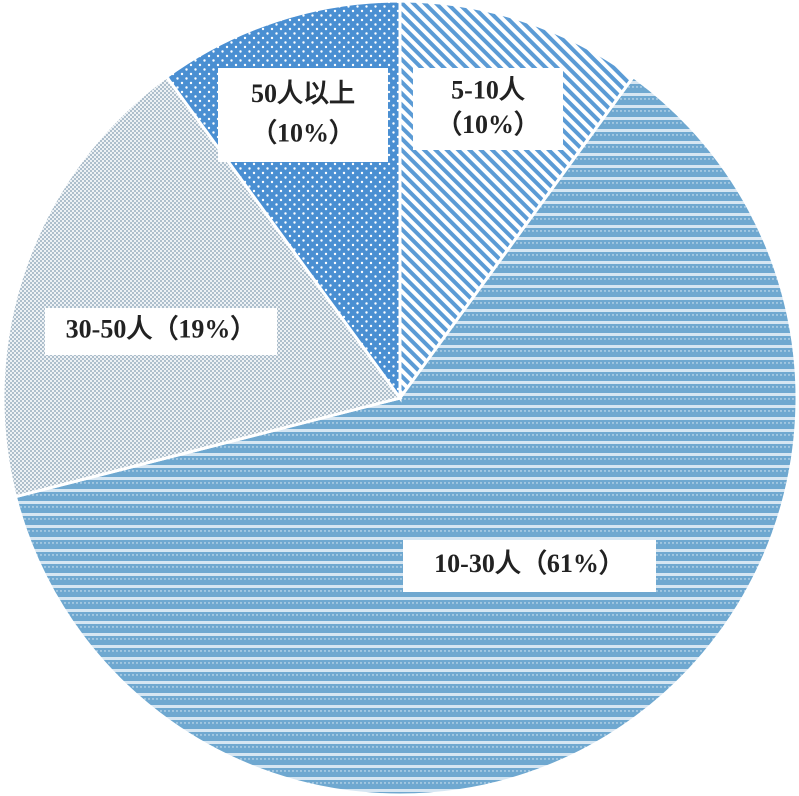 This screenshot has width=799, height=796. What do you see at coordinates (573, 563) in the screenshot?
I see `value-label: （61%）` at bounding box center [573, 563].